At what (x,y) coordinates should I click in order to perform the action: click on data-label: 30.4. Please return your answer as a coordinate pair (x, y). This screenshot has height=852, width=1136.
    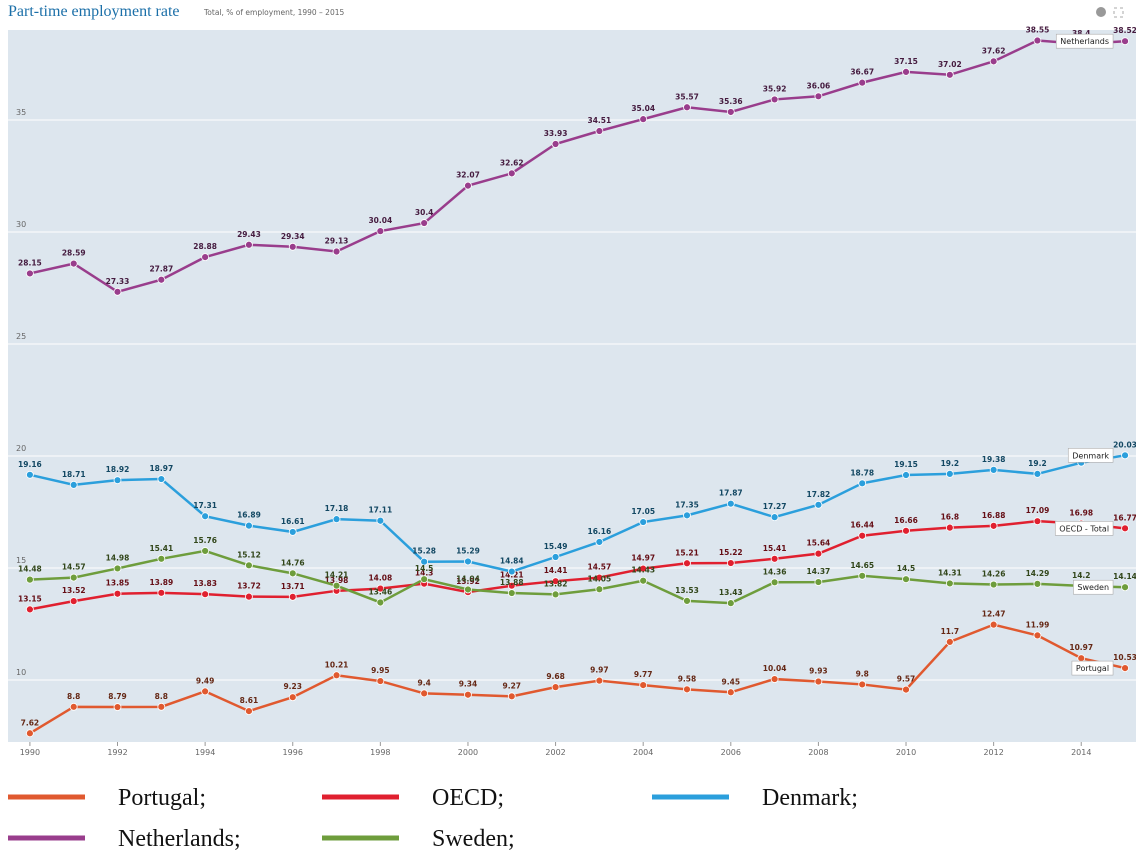
    Looking at the image, I should click on (424, 212).